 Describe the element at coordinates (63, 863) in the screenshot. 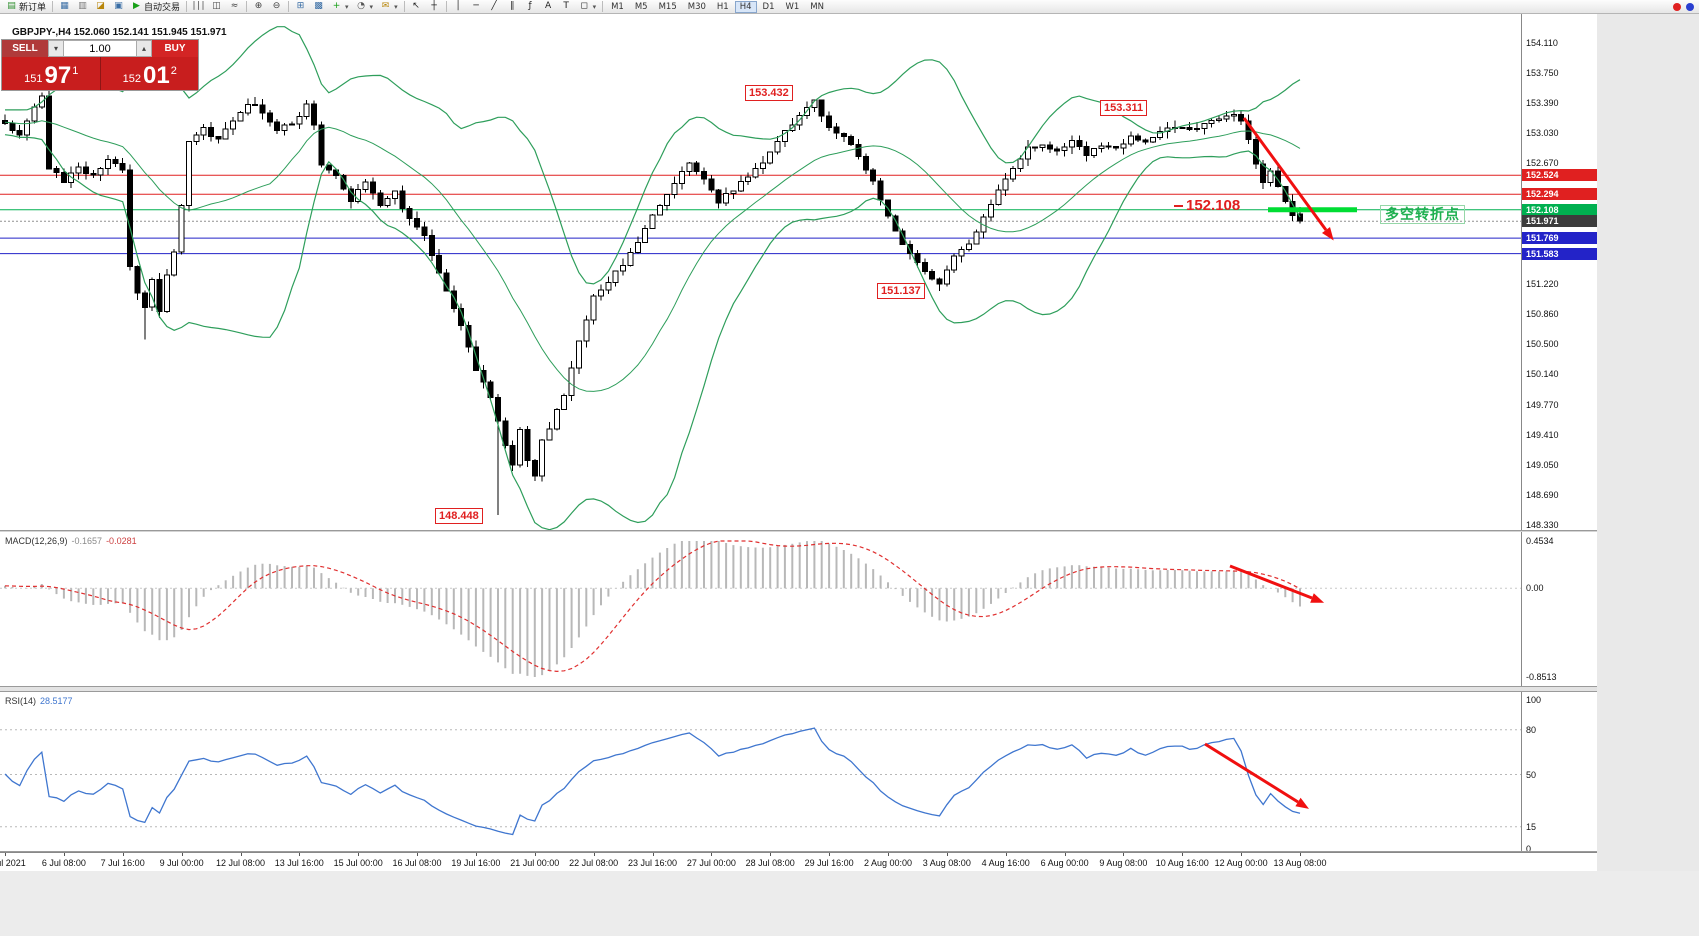

I see `time-axis-label: 6 Jul 08:00` at that location.